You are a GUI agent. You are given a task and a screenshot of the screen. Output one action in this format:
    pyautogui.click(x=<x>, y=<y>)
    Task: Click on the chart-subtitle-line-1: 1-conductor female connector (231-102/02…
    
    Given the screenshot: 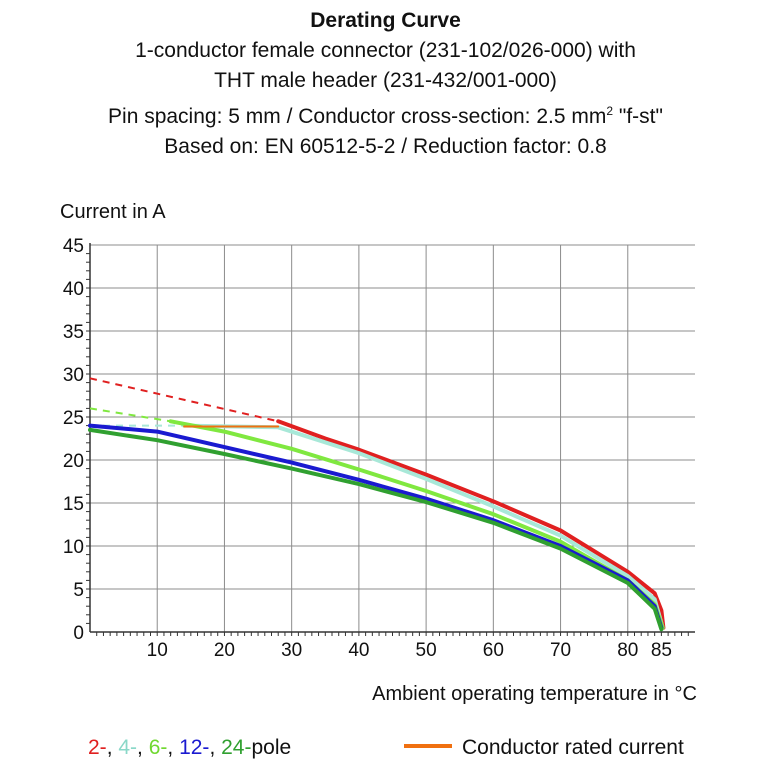 What is the action you would take?
    pyautogui.click(x=385, y=50)
    